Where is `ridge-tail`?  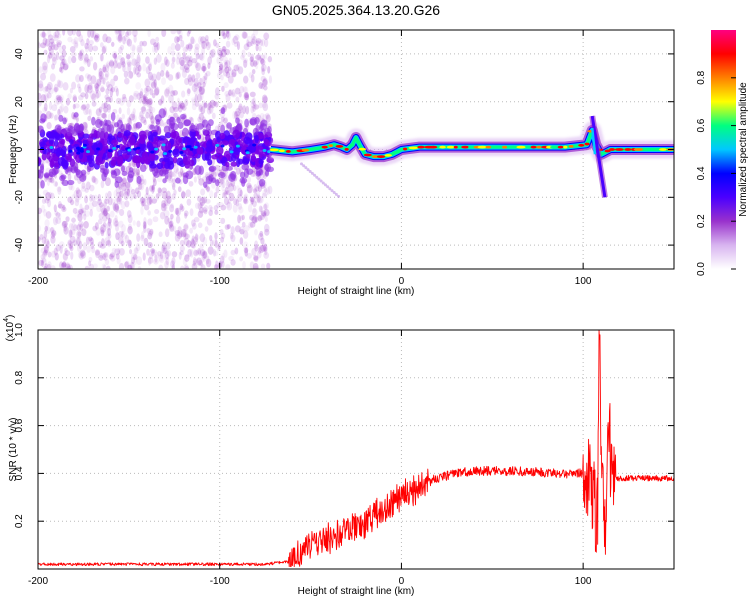
ridge-tail is located at coordinates (323, 183).